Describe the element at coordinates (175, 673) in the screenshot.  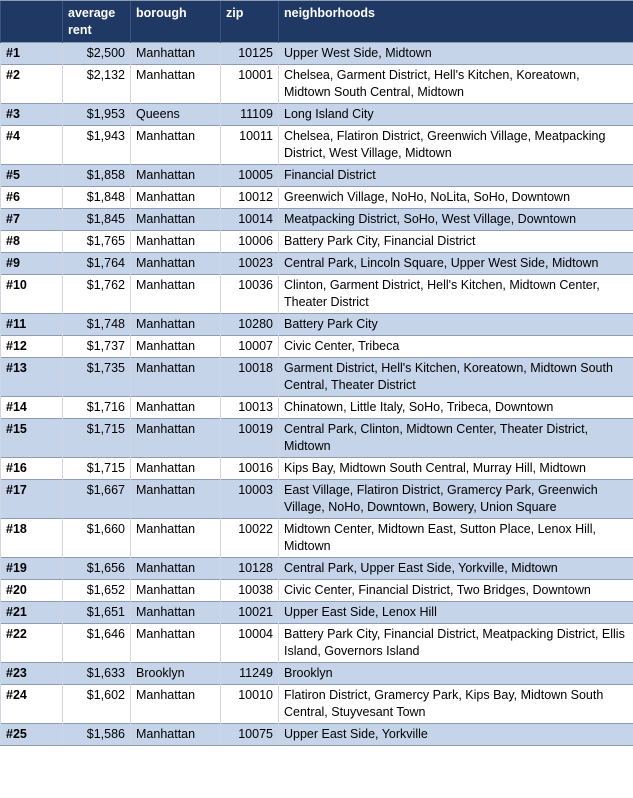
I see `borough-cell: Brooklyn` at that location.